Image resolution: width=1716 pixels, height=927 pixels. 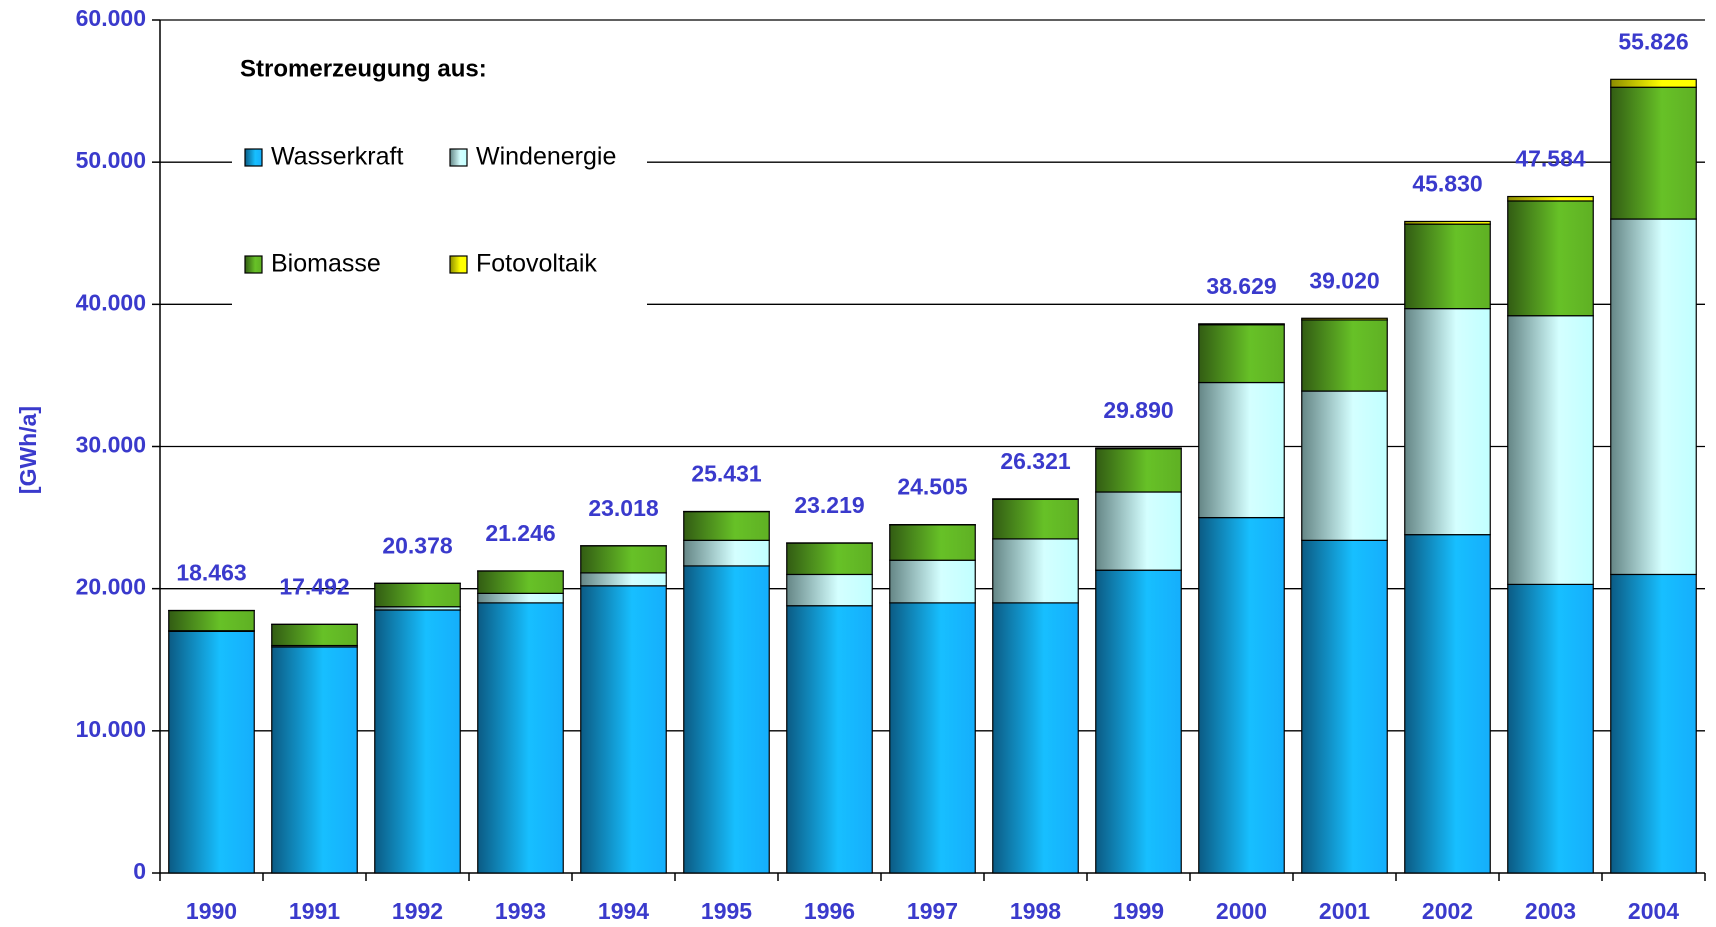 What do you see at coordinates (1653, 911) in the screenshot?
I see `x-tick-label: 2004` at bounding box center [1653, 911].